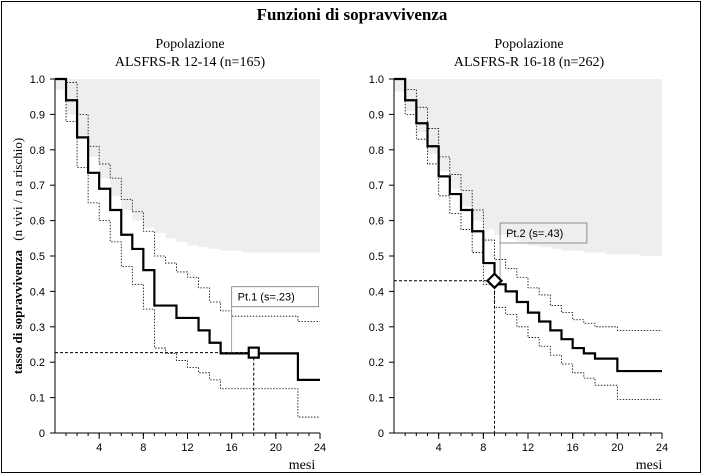 The image size is (704, 476). What do you see at coordinates (529, 62) in the screenshot?
I see `panel-subtitle-line2: ALSFRS-R 16-18 (n=262)` at bounding box center [529, 62].